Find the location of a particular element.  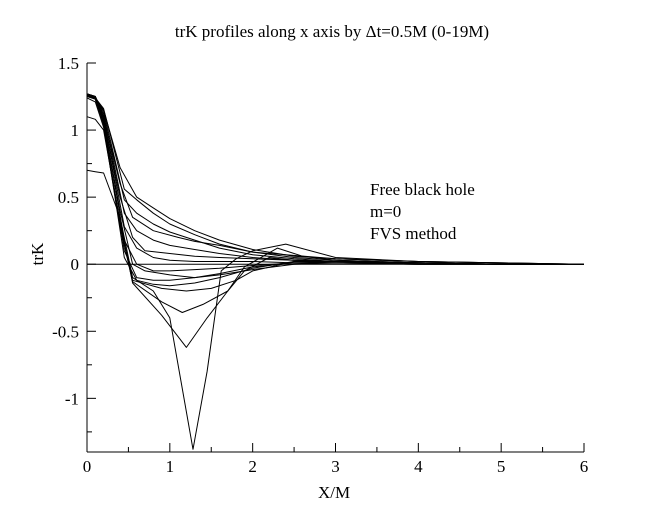

x-tick-label: 6 is located at coordinates (584, 466).